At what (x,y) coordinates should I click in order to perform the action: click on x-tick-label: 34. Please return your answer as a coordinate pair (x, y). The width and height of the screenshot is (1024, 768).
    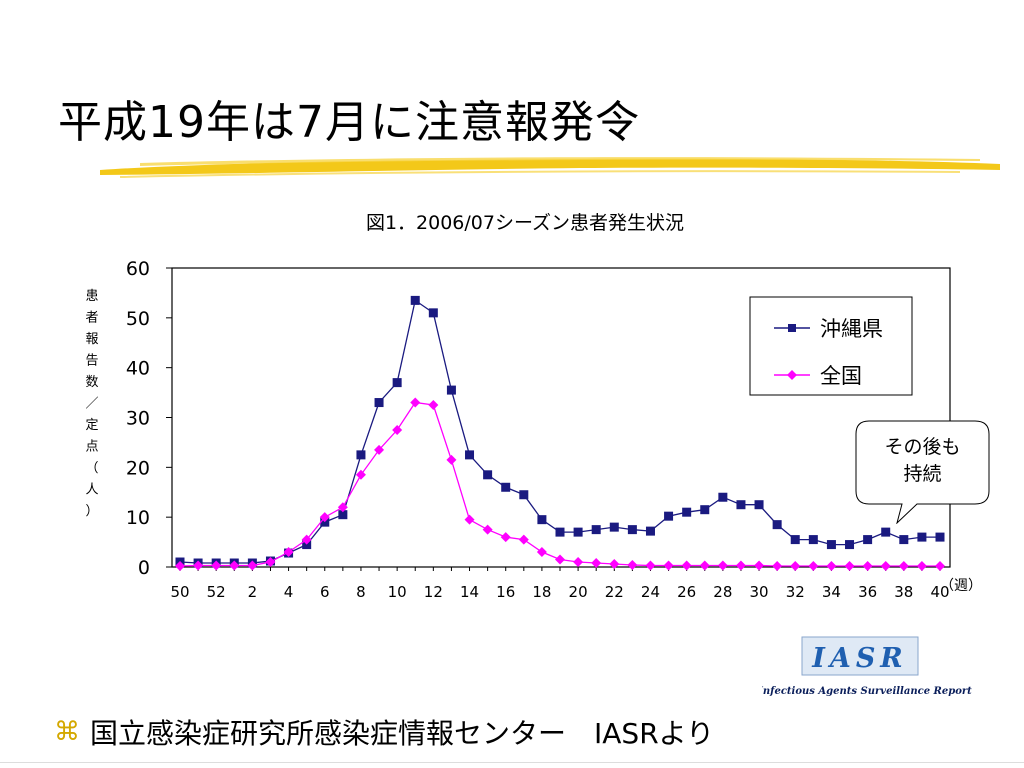
    Looking at the image, I should click on (831, 592).